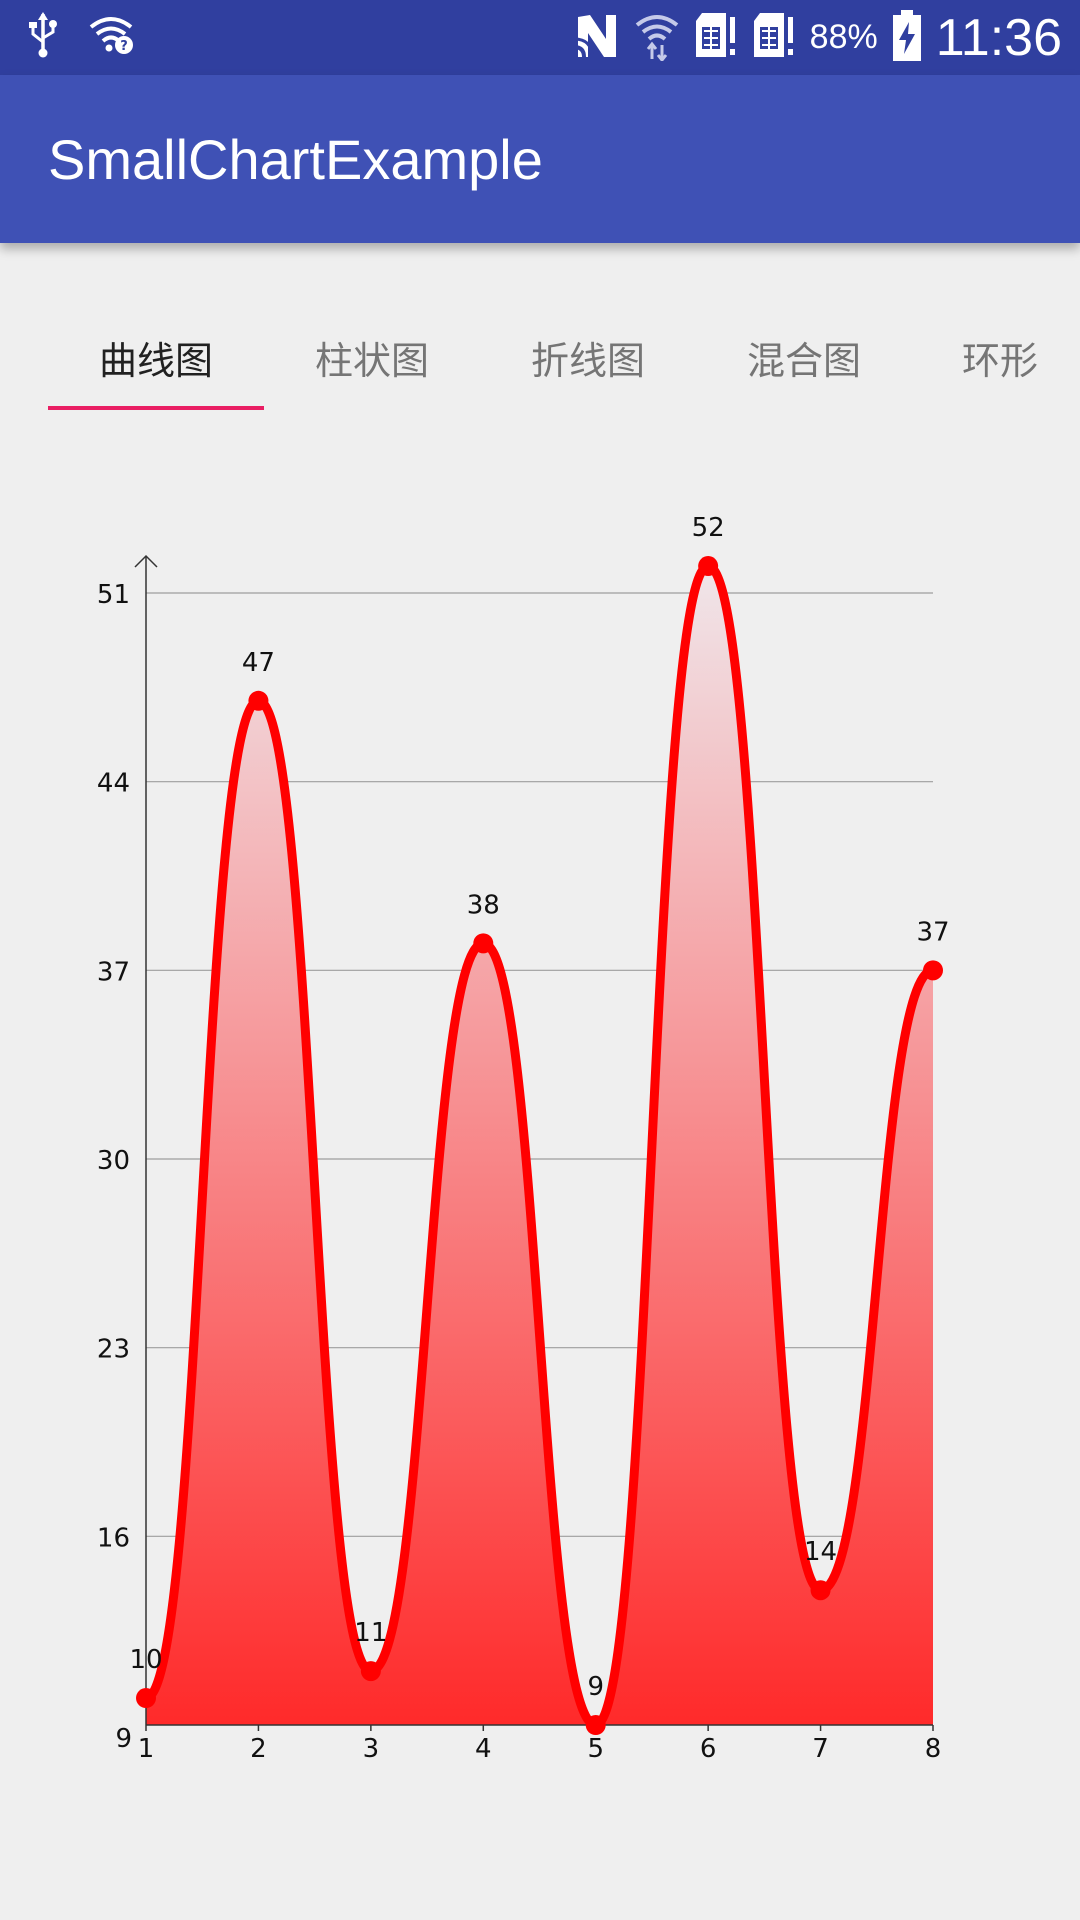 This screenshot has width=1080, height=1920. I want to click on tab-curve-chart: 曲线图, so click(155, 361).